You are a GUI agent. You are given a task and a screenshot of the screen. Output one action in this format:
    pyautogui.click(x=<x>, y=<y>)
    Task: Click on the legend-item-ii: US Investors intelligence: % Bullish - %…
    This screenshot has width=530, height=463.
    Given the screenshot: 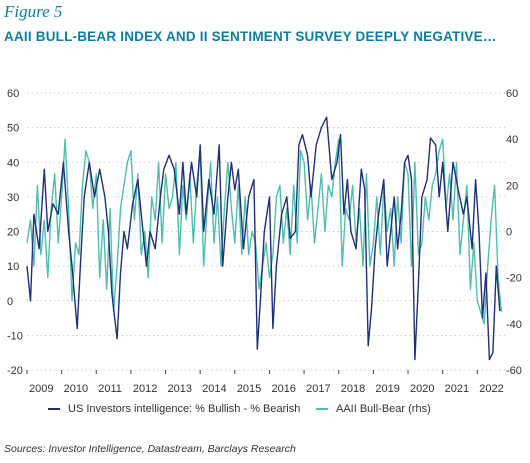 What is the action you would take?
    pyautogui.click(x=174, y=409)
    